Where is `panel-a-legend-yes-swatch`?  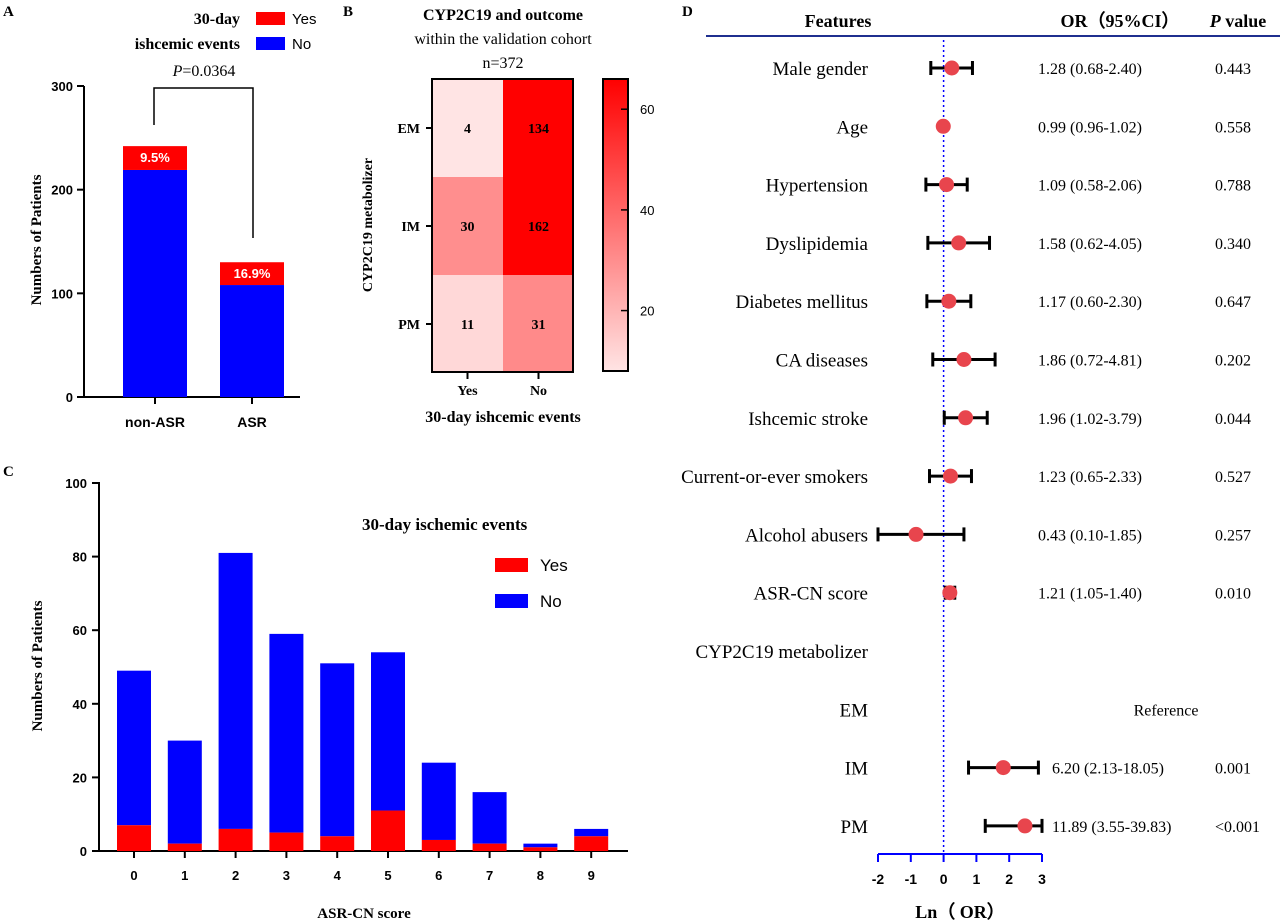 panel-a-legend-yes-swatch is located at coordinates (270, 18).